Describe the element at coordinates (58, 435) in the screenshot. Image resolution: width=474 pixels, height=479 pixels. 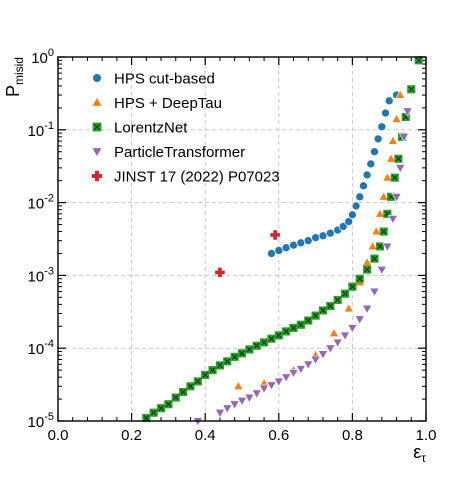
I see `x-tick-label: 0.0` at that location.